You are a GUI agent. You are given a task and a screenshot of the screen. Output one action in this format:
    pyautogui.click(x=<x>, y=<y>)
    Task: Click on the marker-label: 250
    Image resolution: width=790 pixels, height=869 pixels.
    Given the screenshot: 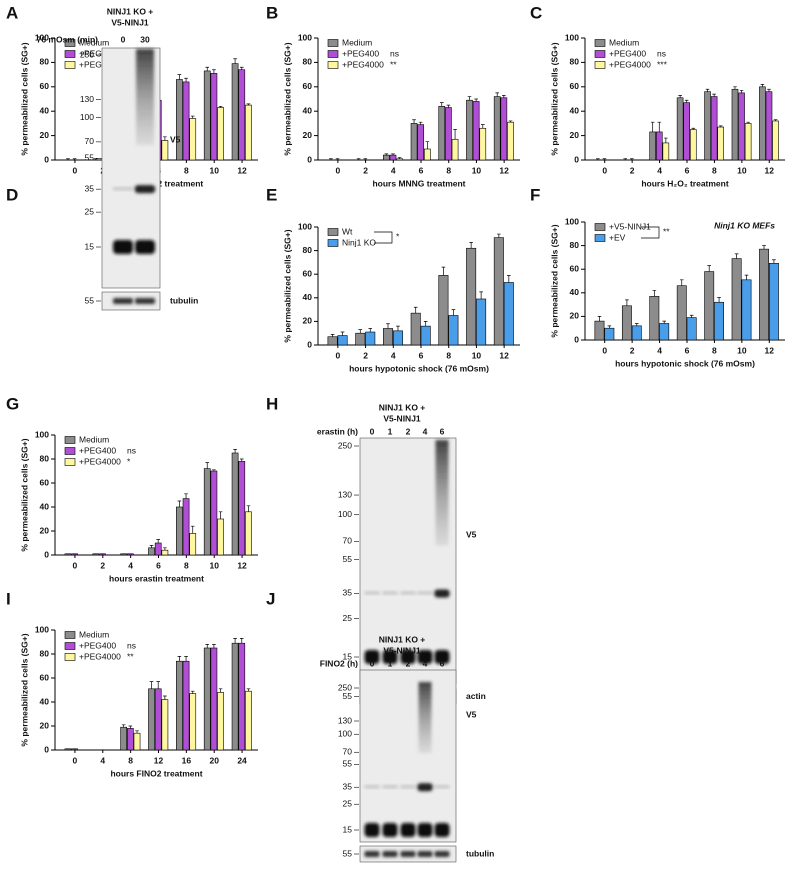 What is the action you would take?
    pyautogui.click(x=345, y=687)
    